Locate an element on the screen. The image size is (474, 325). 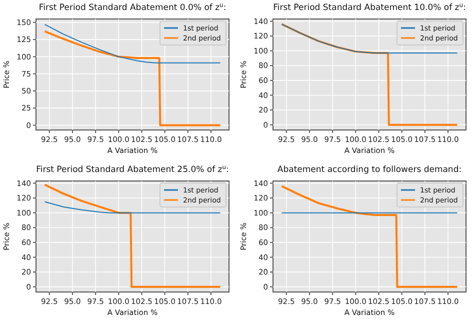
chart-title: Abatement according to followers demand: is located at coordinates (369, 170).